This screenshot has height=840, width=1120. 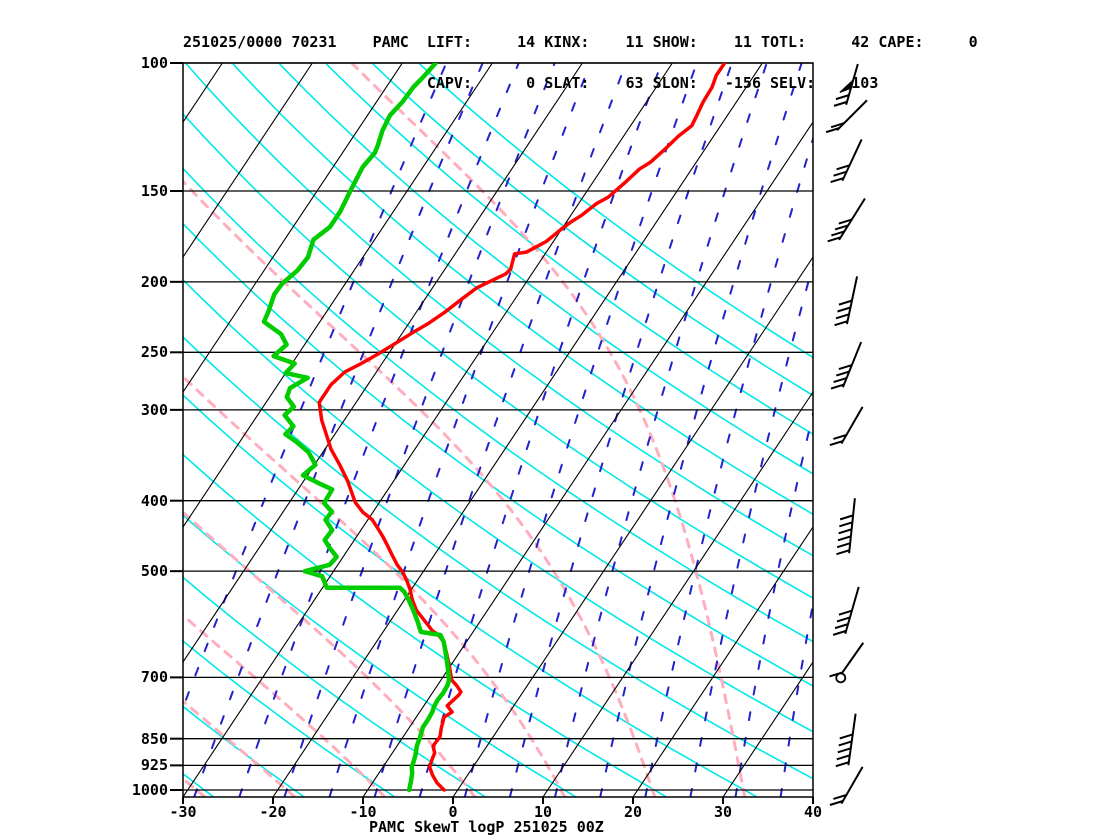 I want to click on pressure-label: 300, so click(x=154, y=409).